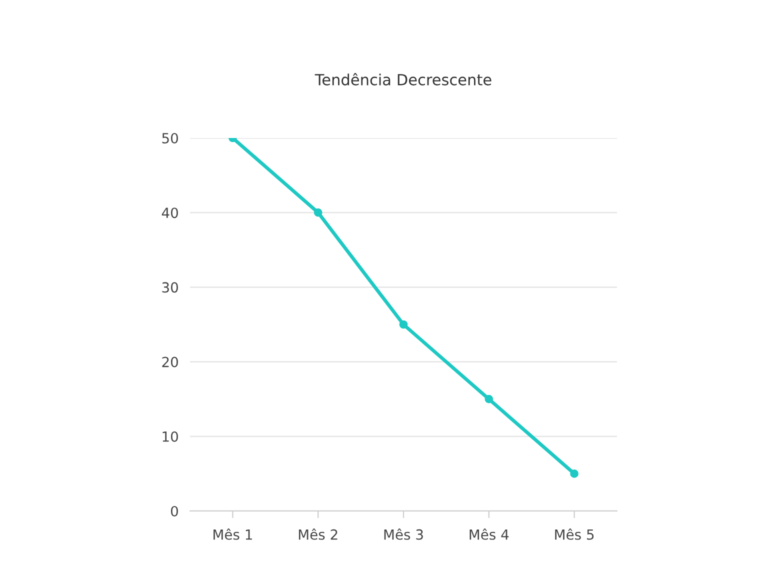 The image size is (760, 566). Describe the element at coordinates (170, 287) in the screenshot. I see `y-tick-label: 30` at that location.